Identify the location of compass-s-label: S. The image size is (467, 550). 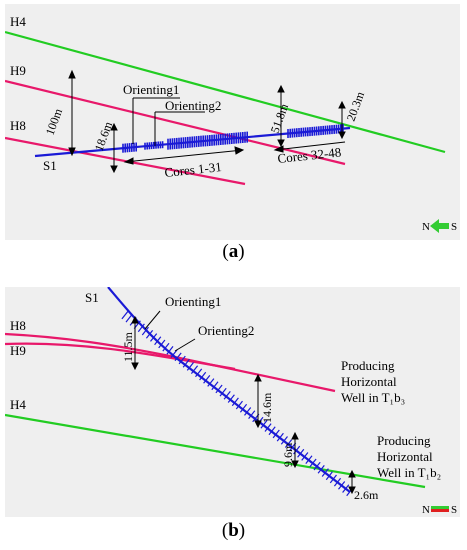
(454, 227).